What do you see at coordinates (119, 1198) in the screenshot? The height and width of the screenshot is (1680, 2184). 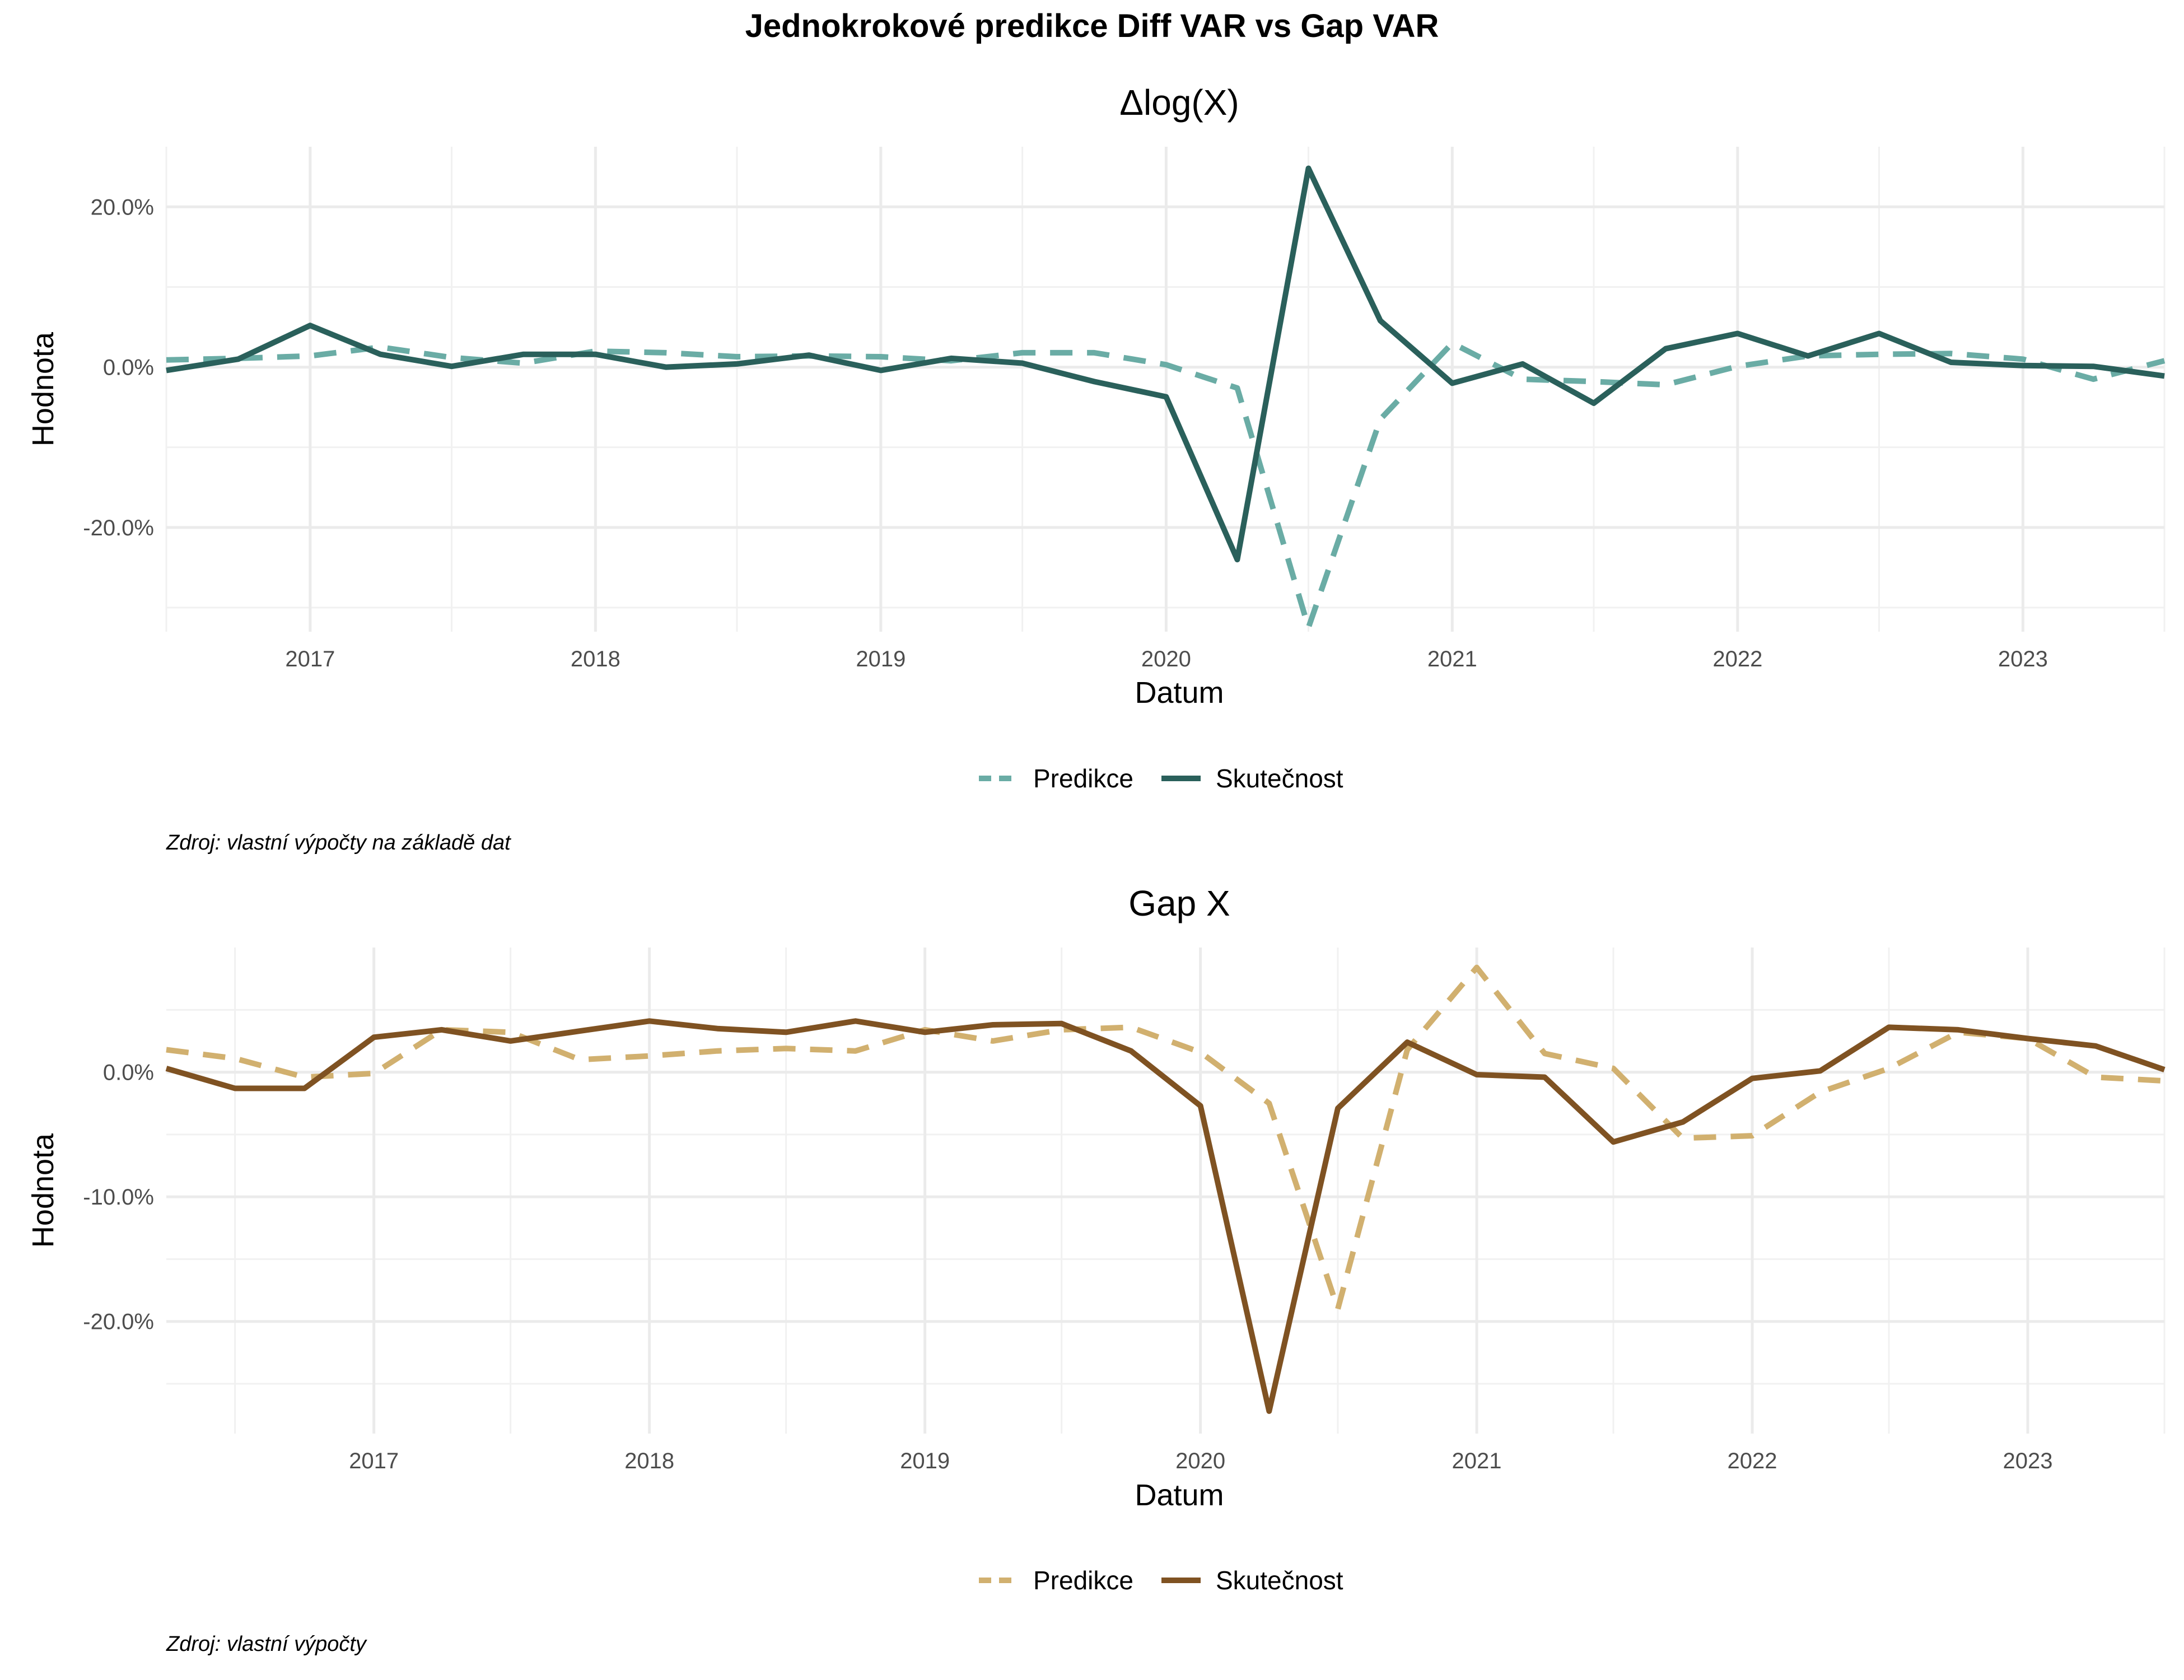 I see `y-tick-label: -10.0%` at bounding box center [119, 1198].